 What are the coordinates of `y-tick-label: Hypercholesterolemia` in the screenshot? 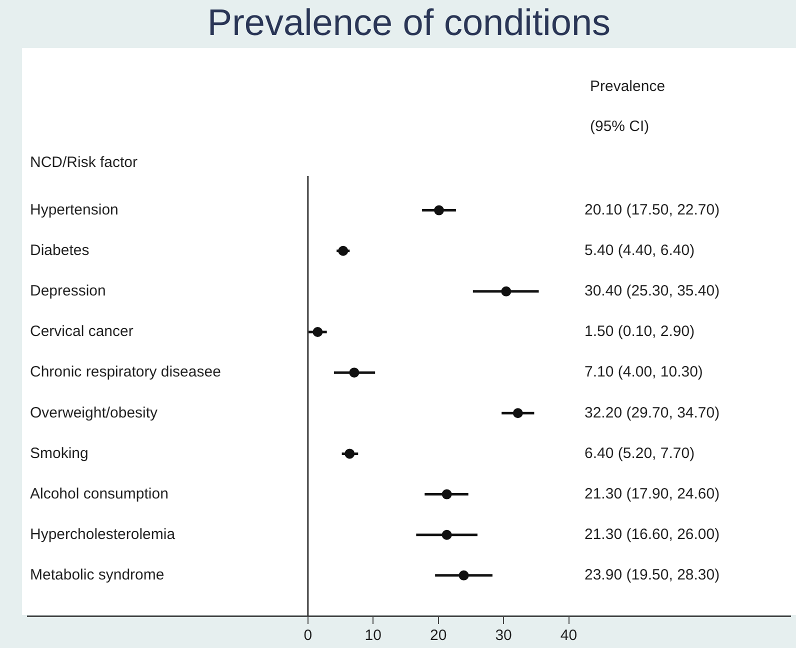 It's located at (103, 534).